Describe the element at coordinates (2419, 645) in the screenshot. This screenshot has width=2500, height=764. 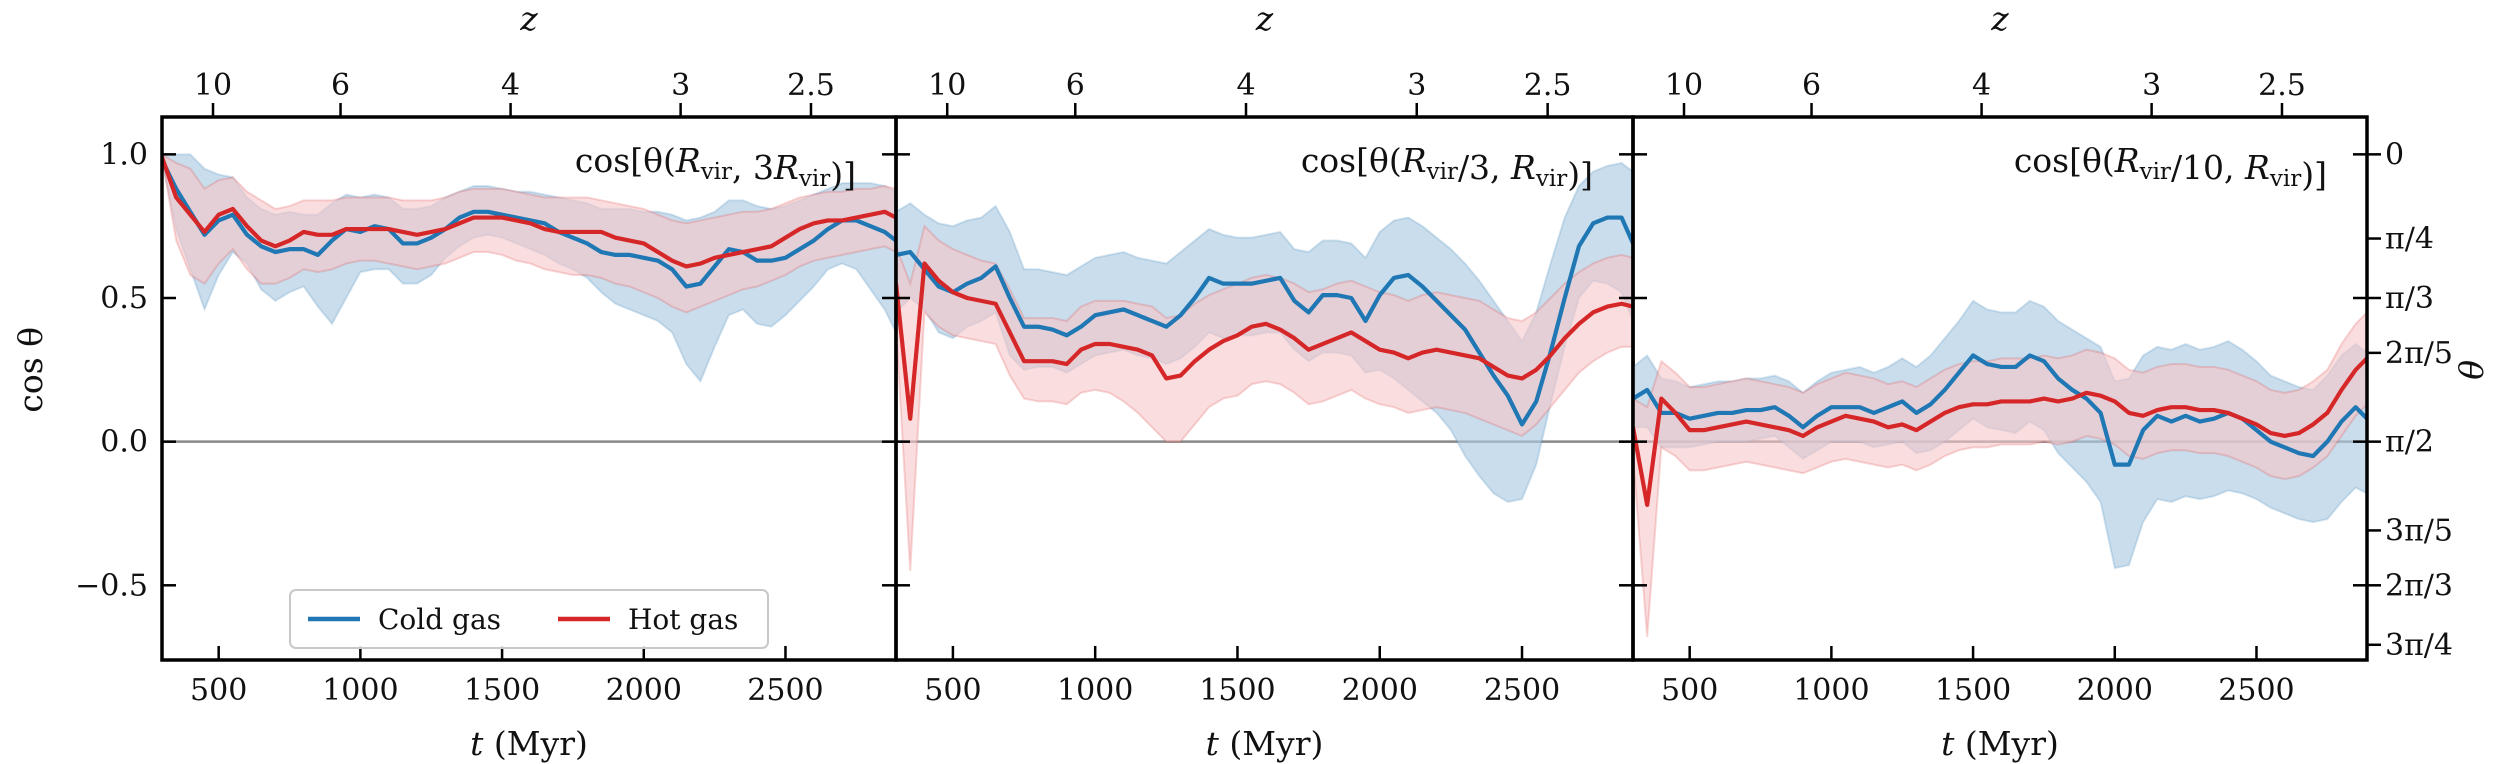
I see `theta-tick-label: 3π/4` at that location.